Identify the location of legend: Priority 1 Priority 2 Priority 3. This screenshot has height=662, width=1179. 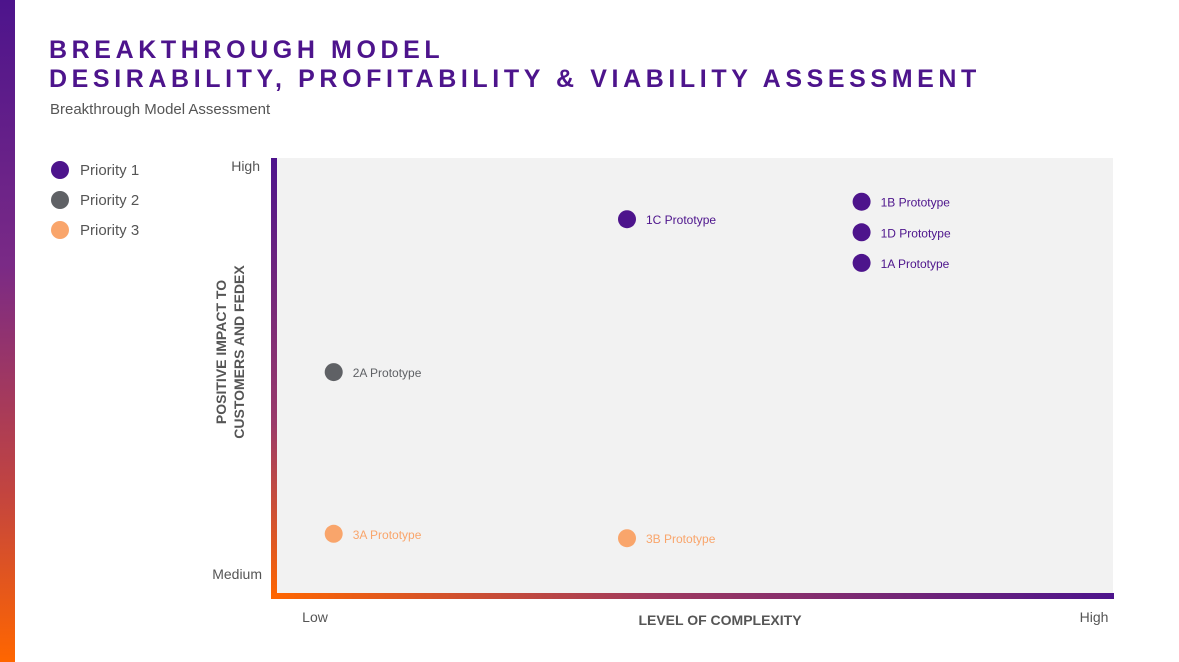
(95, 200).